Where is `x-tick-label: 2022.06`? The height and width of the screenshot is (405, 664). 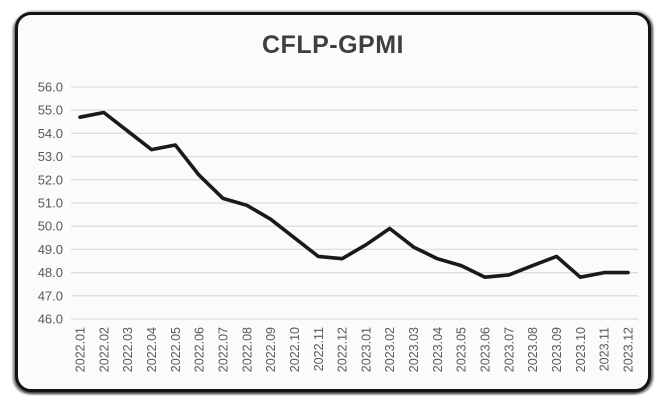
x-tick-label: 2022.06 is located at coordinates (200, 349).